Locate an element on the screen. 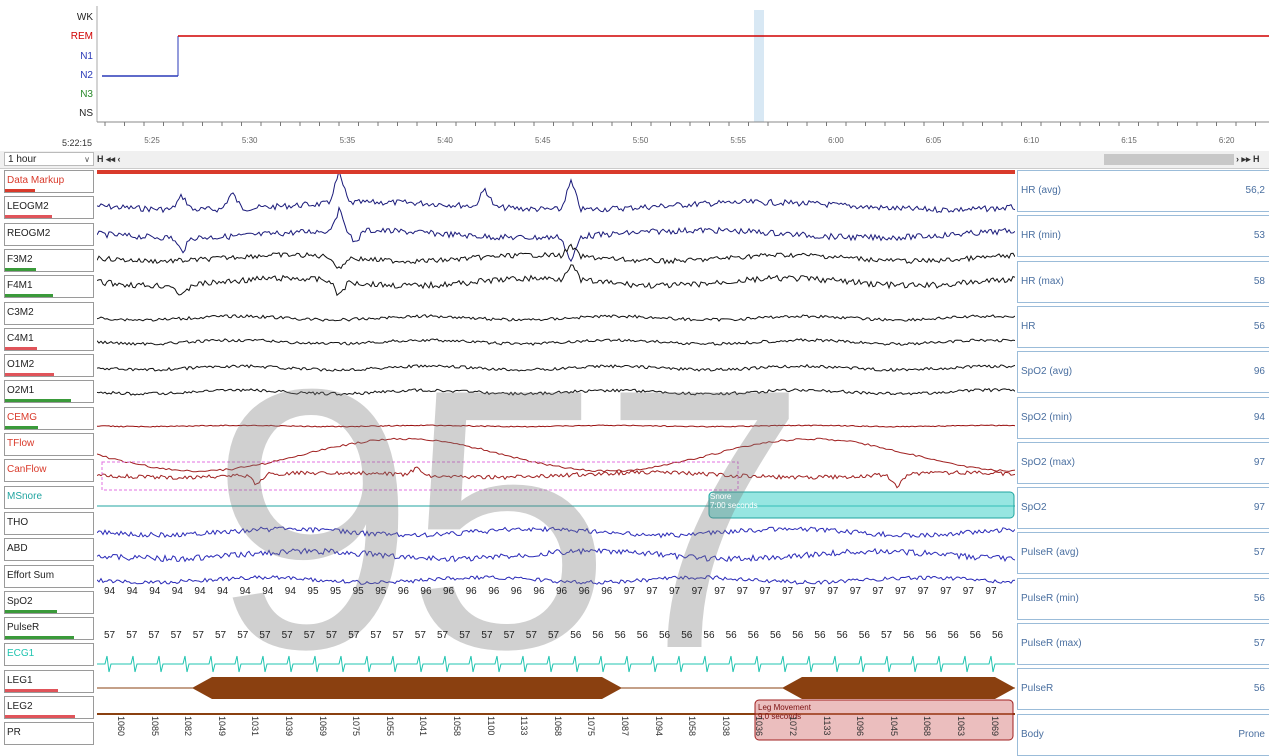 Image resolution: width=1269 pixels, height=756 pixels. stat-name: PulseR (min) is located at coordinates (1050, 598).